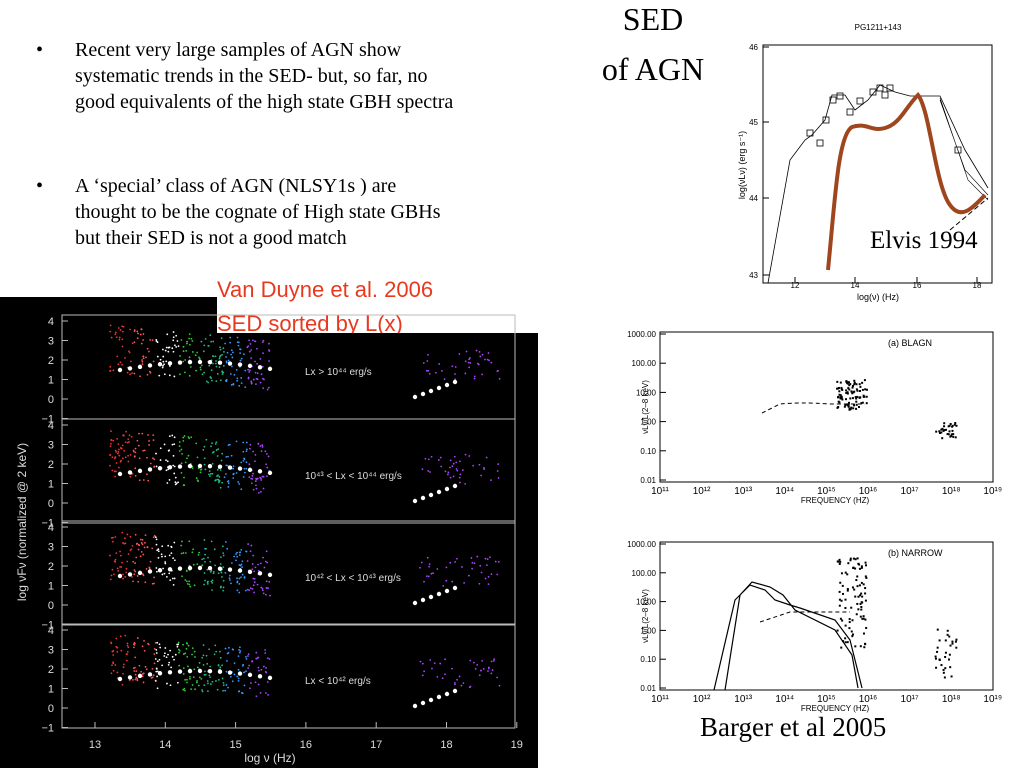 The width and height of the screenshot is (1024, 768). Describe the element at coordinates (51, 651) in the screenshot. I see `y-tick-label: 3` at that location.